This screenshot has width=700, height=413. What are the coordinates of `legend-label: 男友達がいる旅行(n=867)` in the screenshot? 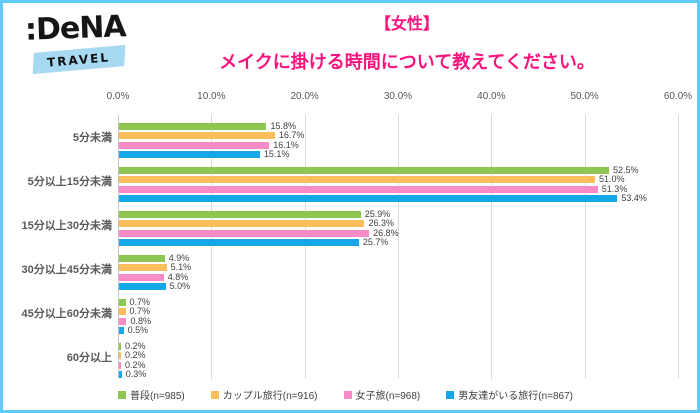 It's located at (515, 396).